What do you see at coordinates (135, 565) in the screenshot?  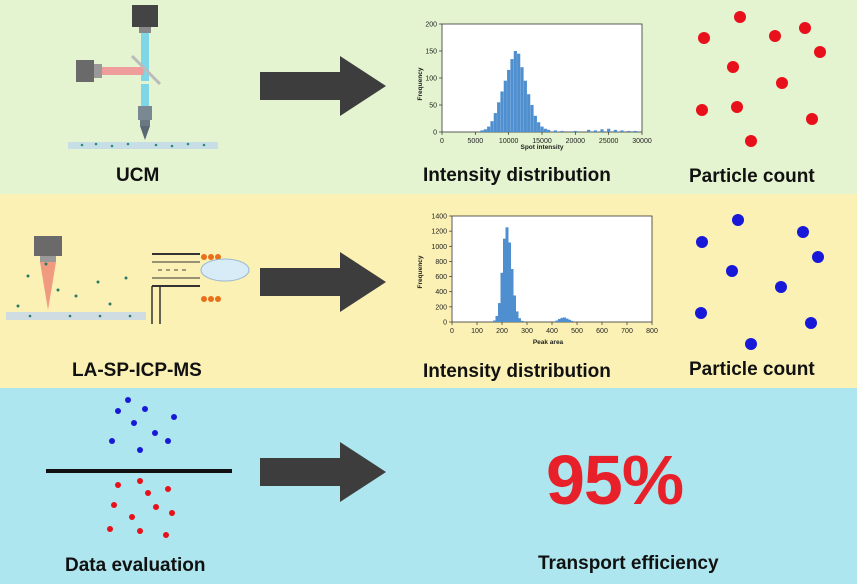 I see `data-evaluation-method-label: Data evaluation` at bounding box center [135, 565].